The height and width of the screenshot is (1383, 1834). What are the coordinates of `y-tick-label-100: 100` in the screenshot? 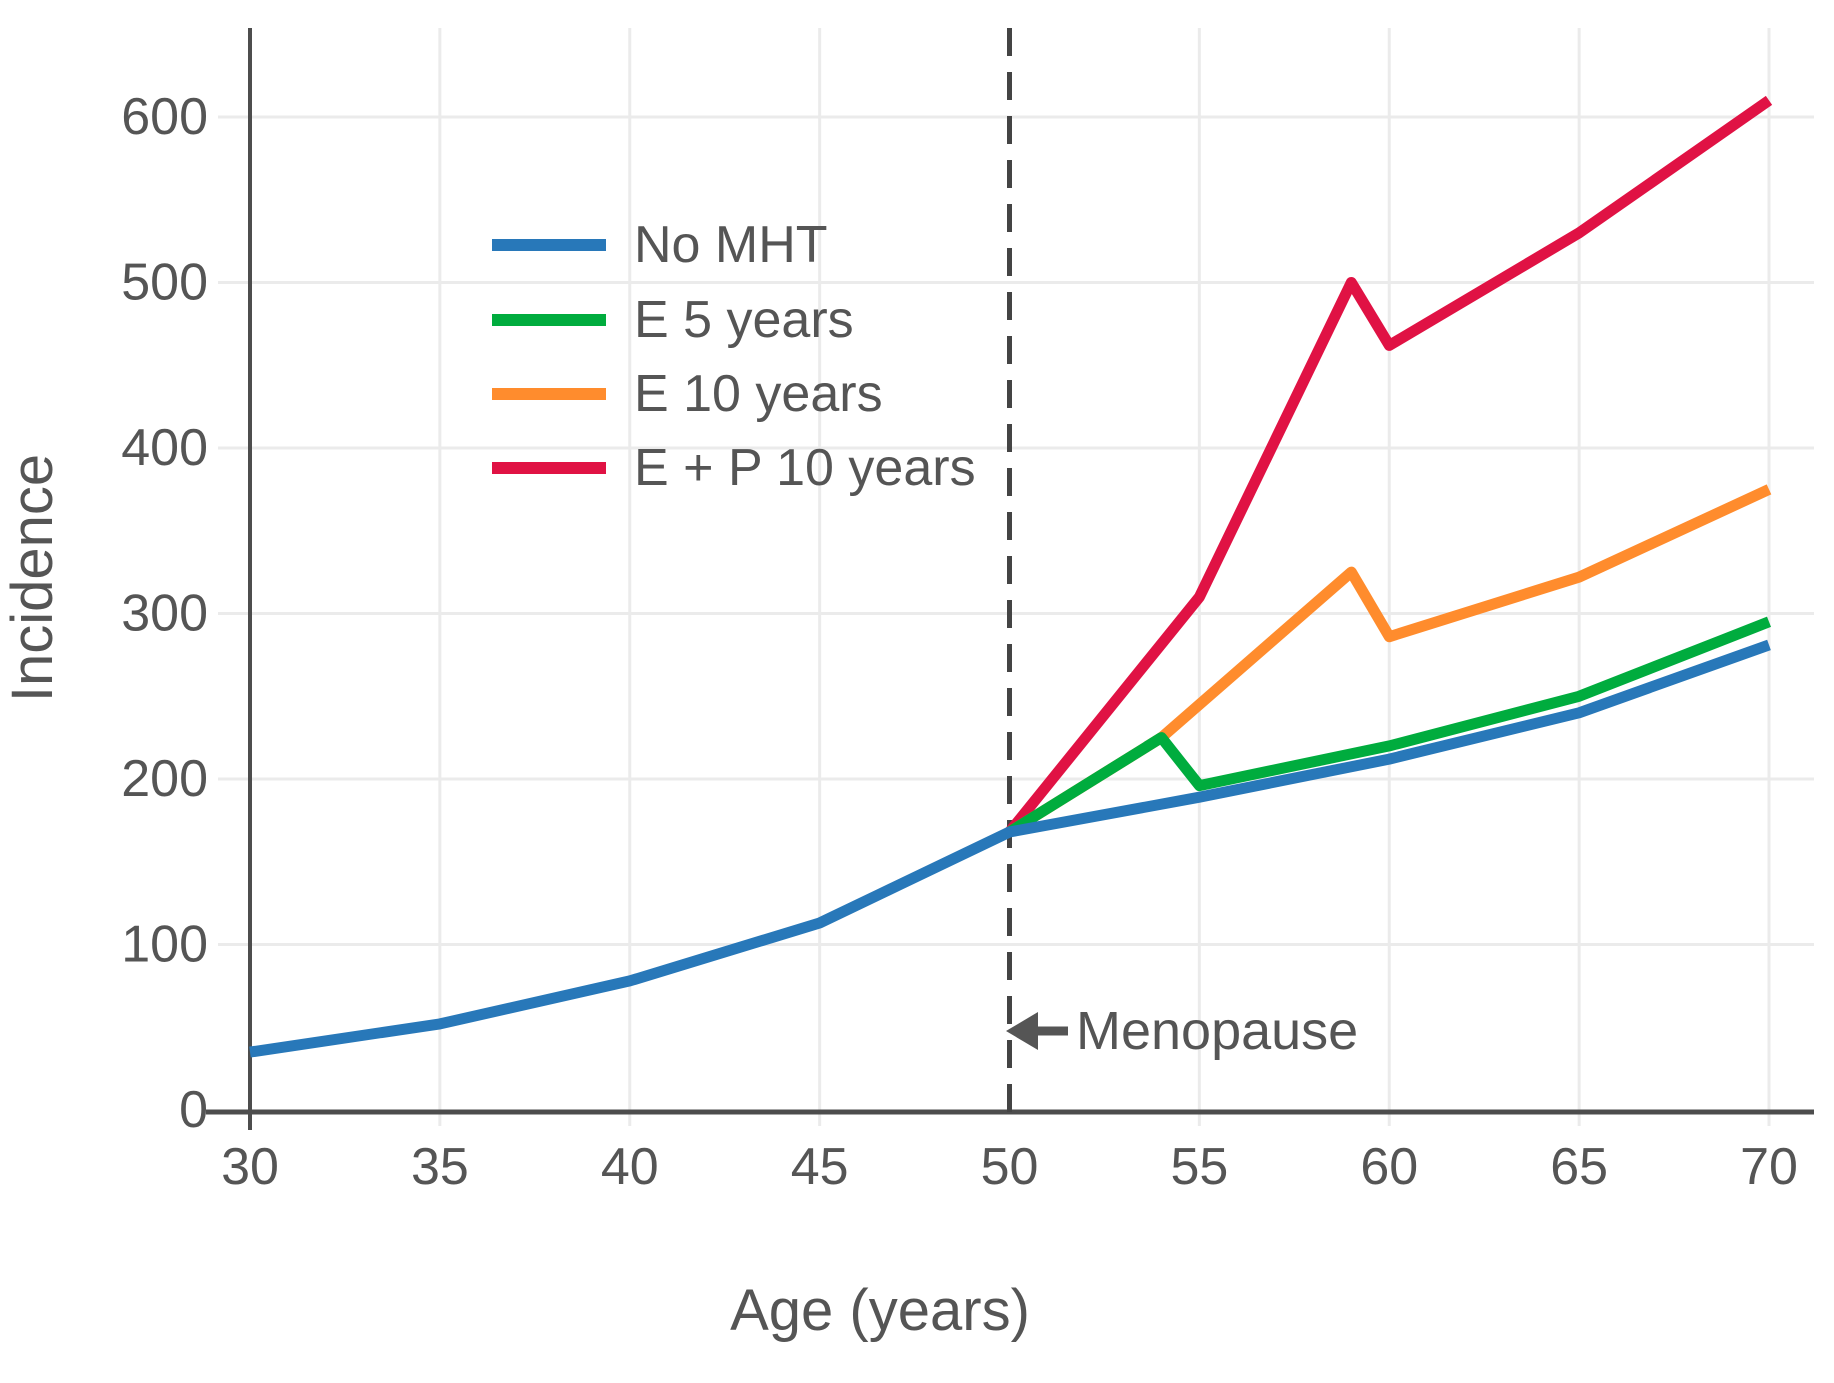 It's located at (164, 945).